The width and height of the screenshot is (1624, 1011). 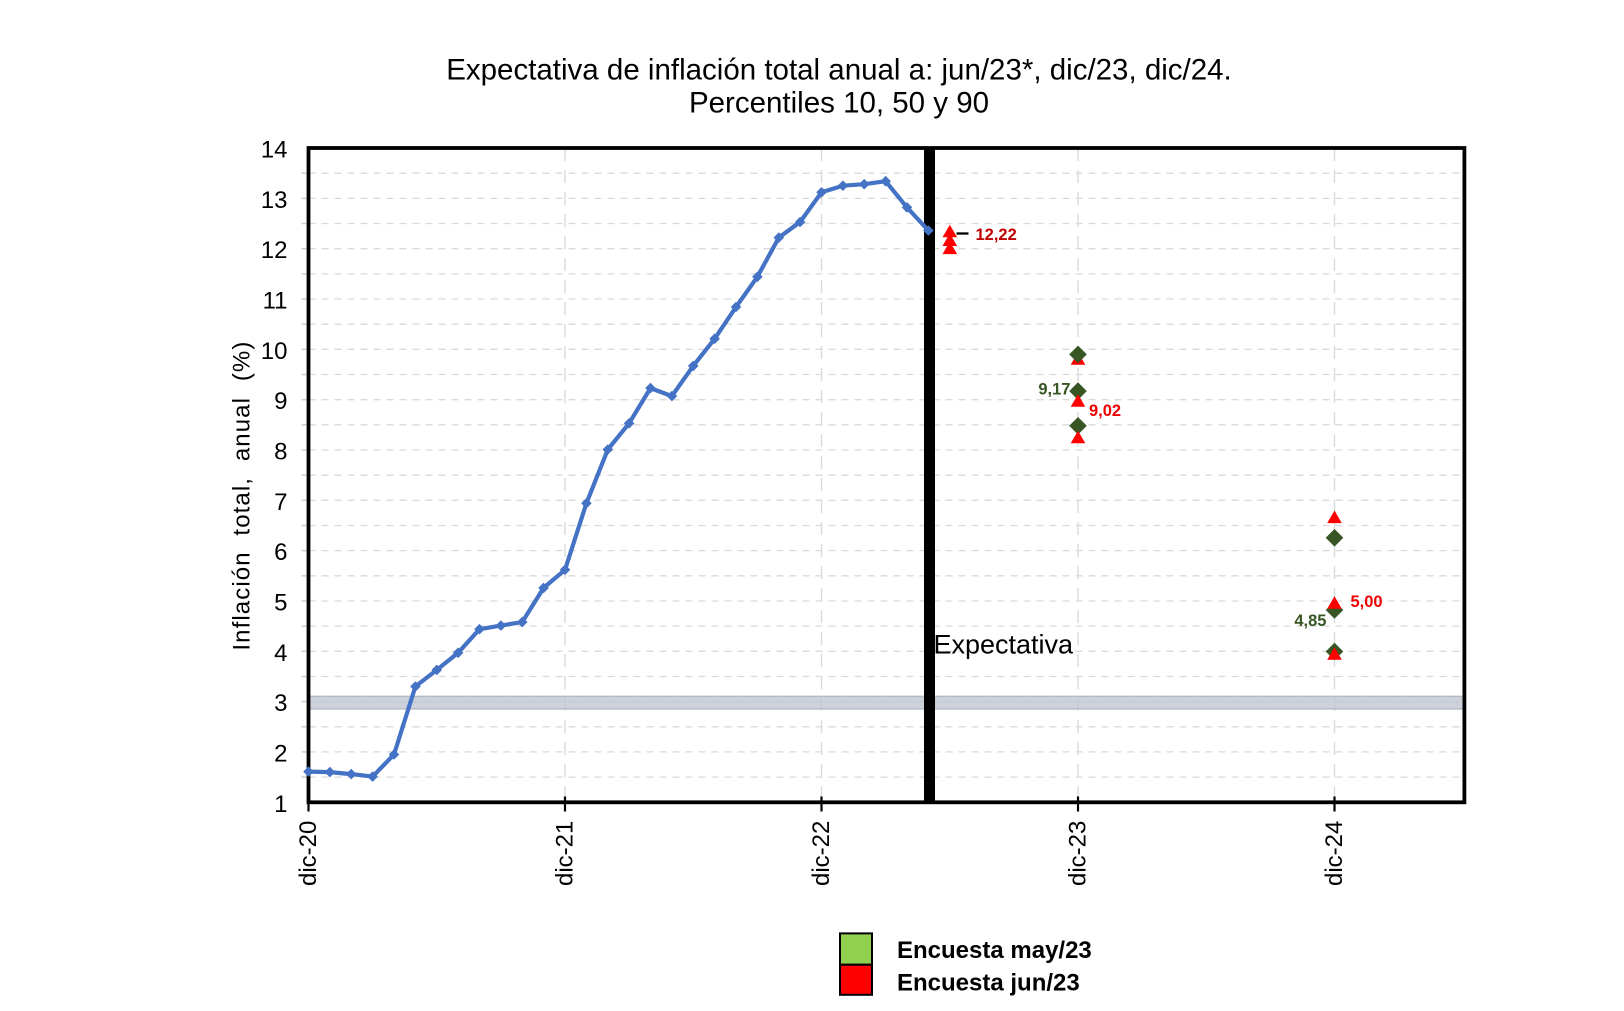 I want to click on svg-text: Encuesta jun/23, so click(x=988, y=983).